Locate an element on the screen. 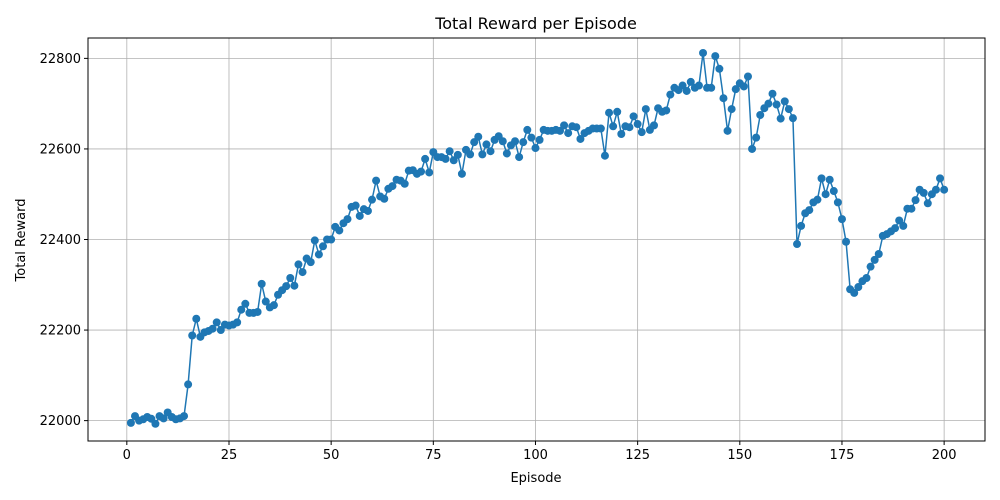 Image resolution: width=1000 pixels, height=500 pixels. chart-title: Total Reward per Episode is located at coordinates (535, 23).